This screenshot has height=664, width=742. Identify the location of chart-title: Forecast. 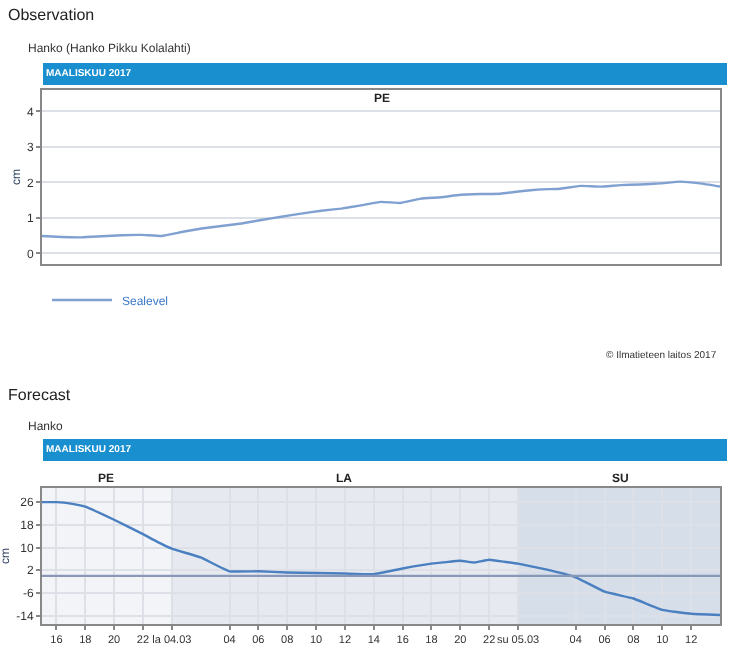
(40, 395).